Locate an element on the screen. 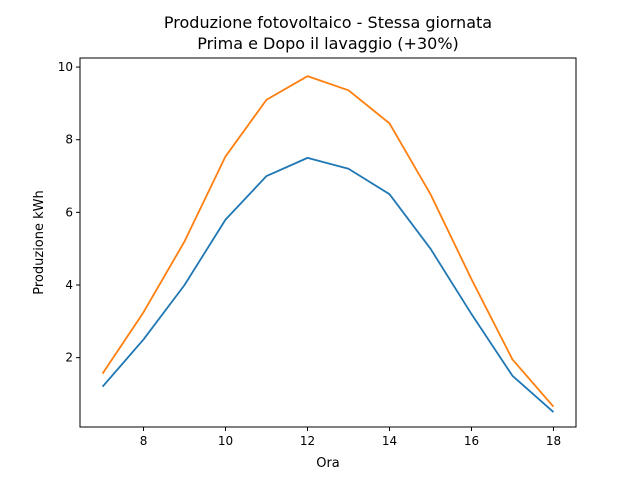  x-tick-label: 12 is located at coordinates (307, 441).